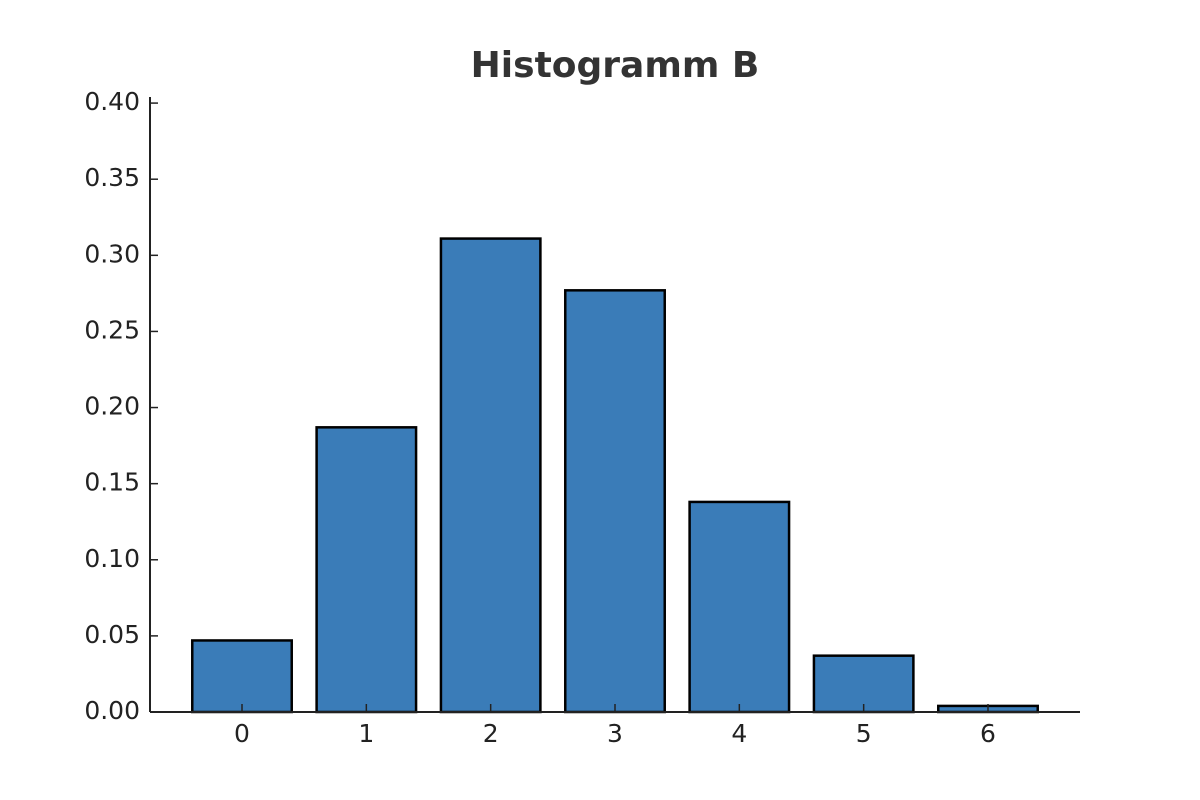  What do you see at coordinates (366, 733) in the screenshot?
I see `x-tick-label: 1` at bounding box center [366, 733].